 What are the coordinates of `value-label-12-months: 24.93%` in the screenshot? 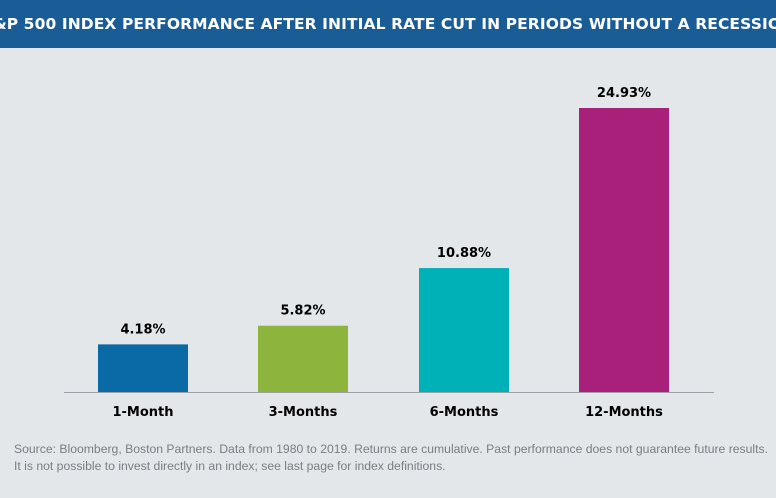 It's located at (624, 93).